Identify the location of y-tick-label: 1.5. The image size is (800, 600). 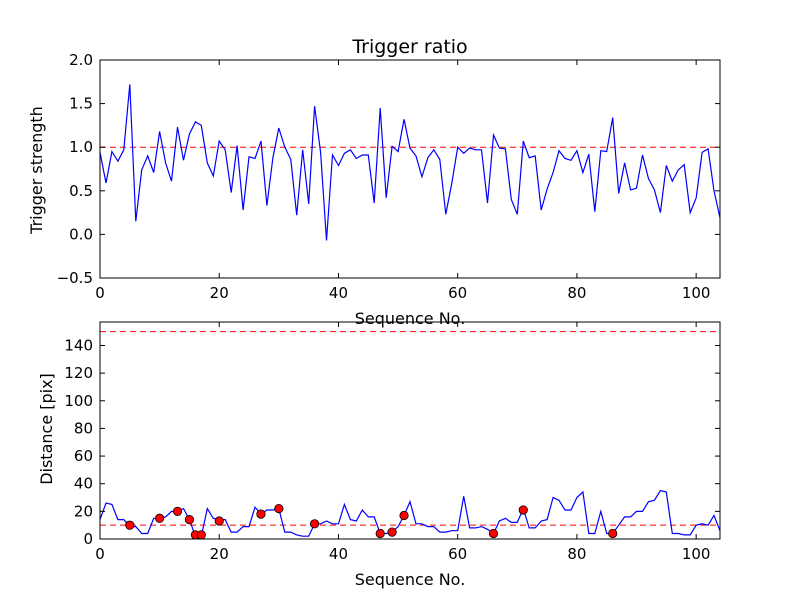
(81, 104).